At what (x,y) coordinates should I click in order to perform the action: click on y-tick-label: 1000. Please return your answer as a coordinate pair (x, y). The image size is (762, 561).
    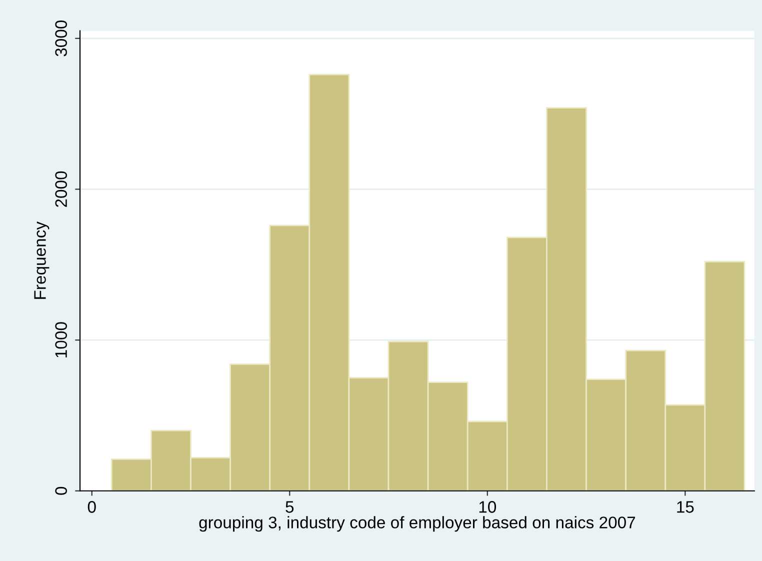
    Looking at the image, I should click on (61, 340).